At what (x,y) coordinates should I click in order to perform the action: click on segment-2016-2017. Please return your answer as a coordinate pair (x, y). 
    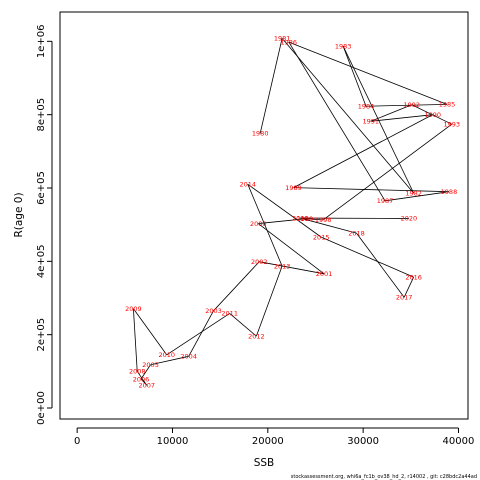
    Looking at the image, I should click on (409, 287).